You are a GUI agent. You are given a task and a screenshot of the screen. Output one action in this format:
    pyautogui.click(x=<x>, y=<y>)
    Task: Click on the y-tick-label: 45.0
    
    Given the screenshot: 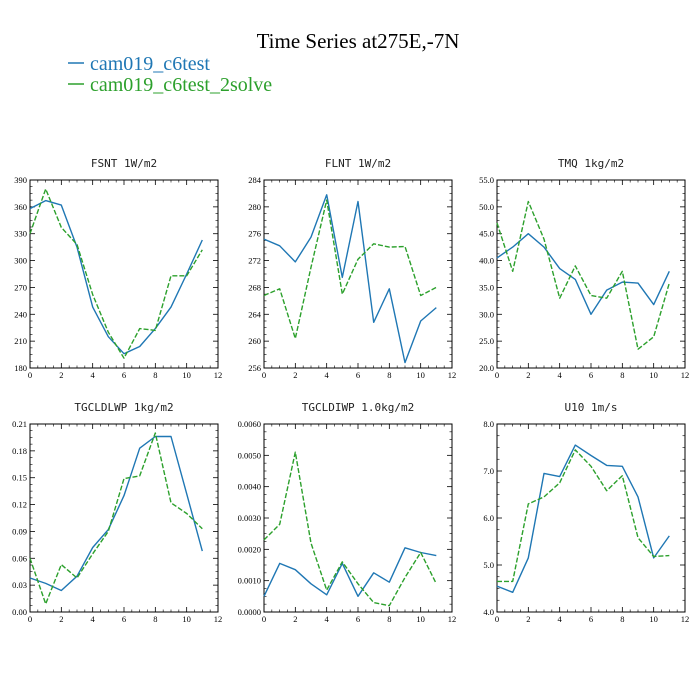 What is the action you would take?
    pyautogui.click(x=486, y=234)
    